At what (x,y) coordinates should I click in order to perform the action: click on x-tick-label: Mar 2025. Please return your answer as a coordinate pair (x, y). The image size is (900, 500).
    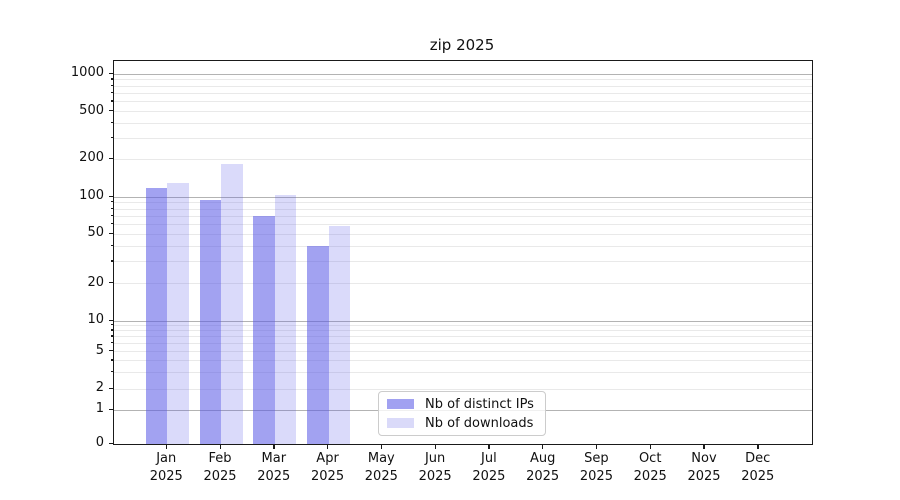
    Looking at the image, I should click on (274, 467).